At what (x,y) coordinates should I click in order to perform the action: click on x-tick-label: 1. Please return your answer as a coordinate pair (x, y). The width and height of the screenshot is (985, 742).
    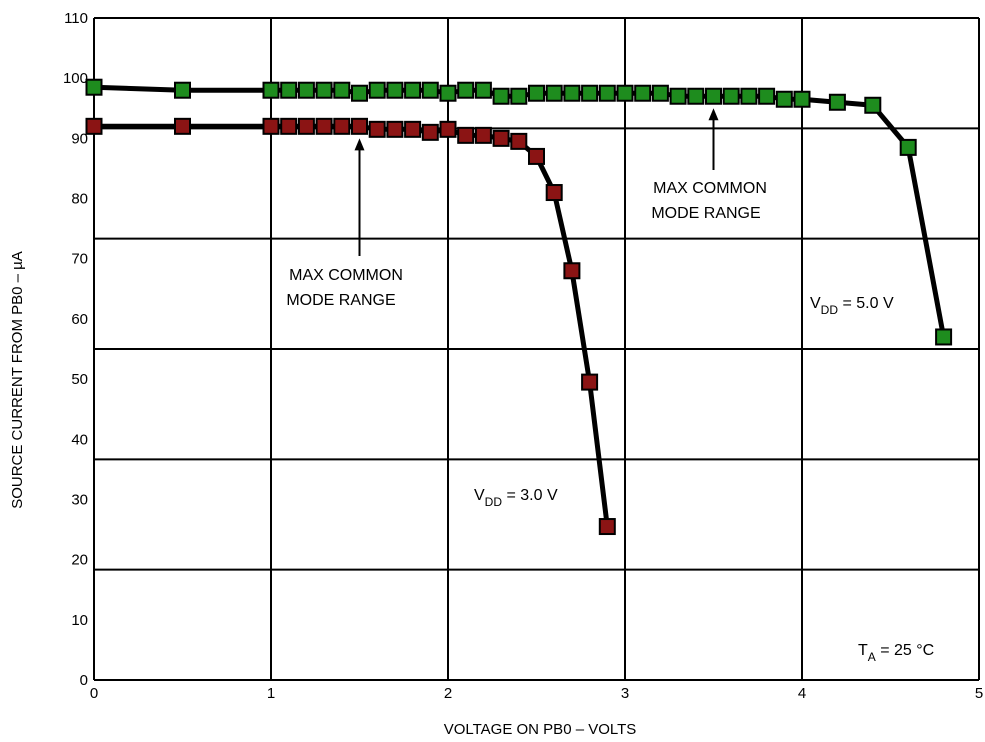
    Looking at the image, I should click on (271, 693).